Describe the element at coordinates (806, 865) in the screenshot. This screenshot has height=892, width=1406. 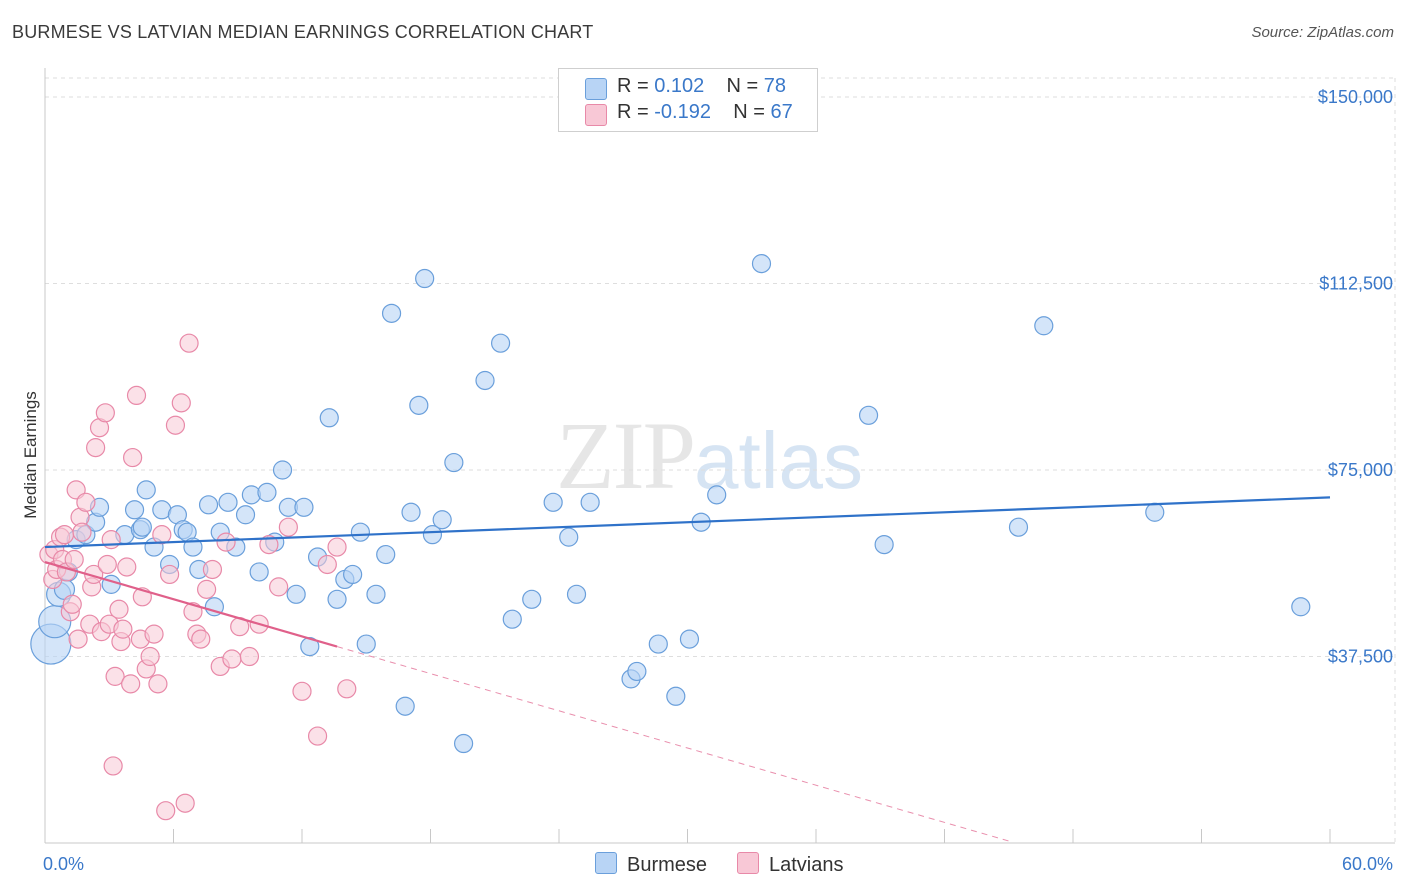
I see `bottom-legend-latvians-label: Latvians` at that location.